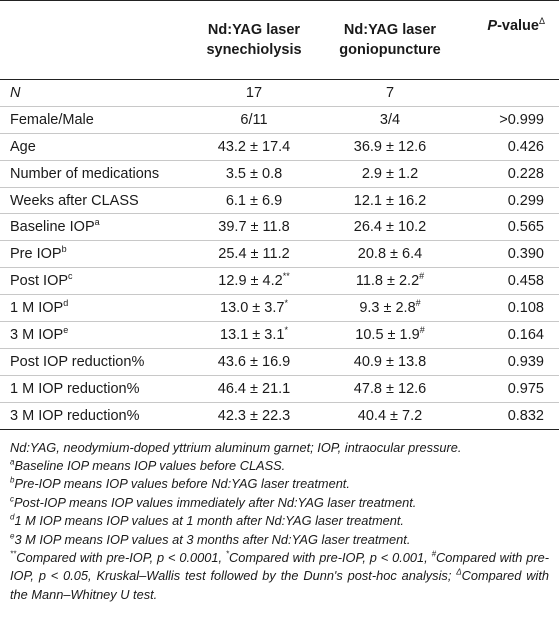 This screenshot has width=559, height=617. Describe the element at coordinates (250, 281) in the screenshot. I see `synechiolysis-value: 12.9 ± 4.2` at that location.